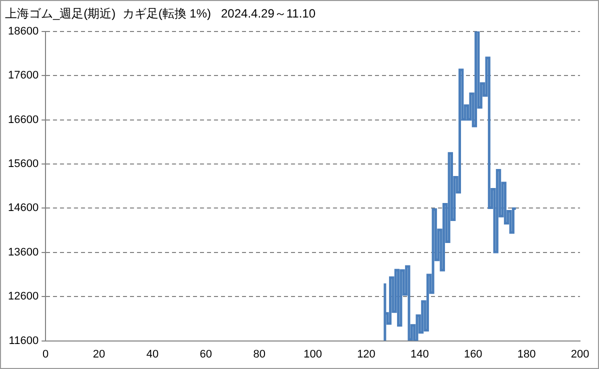  I want to click on x-tick-label: 200, so click(580, 354).